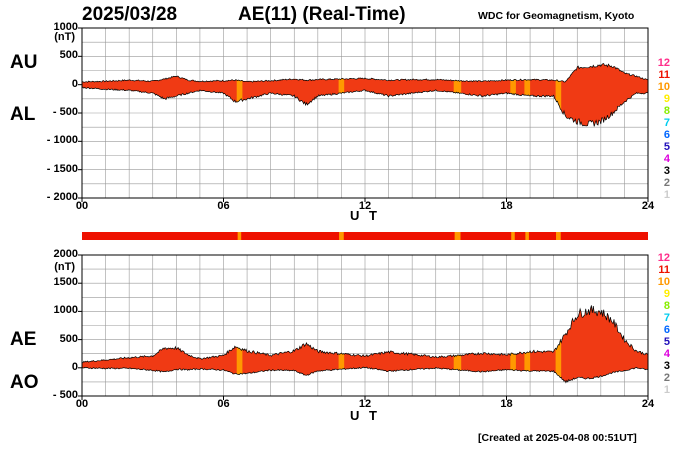  Describe the element at coordinates (130, 14) in the screenshot. I see `plot-date: 2025/03/28` at that location.